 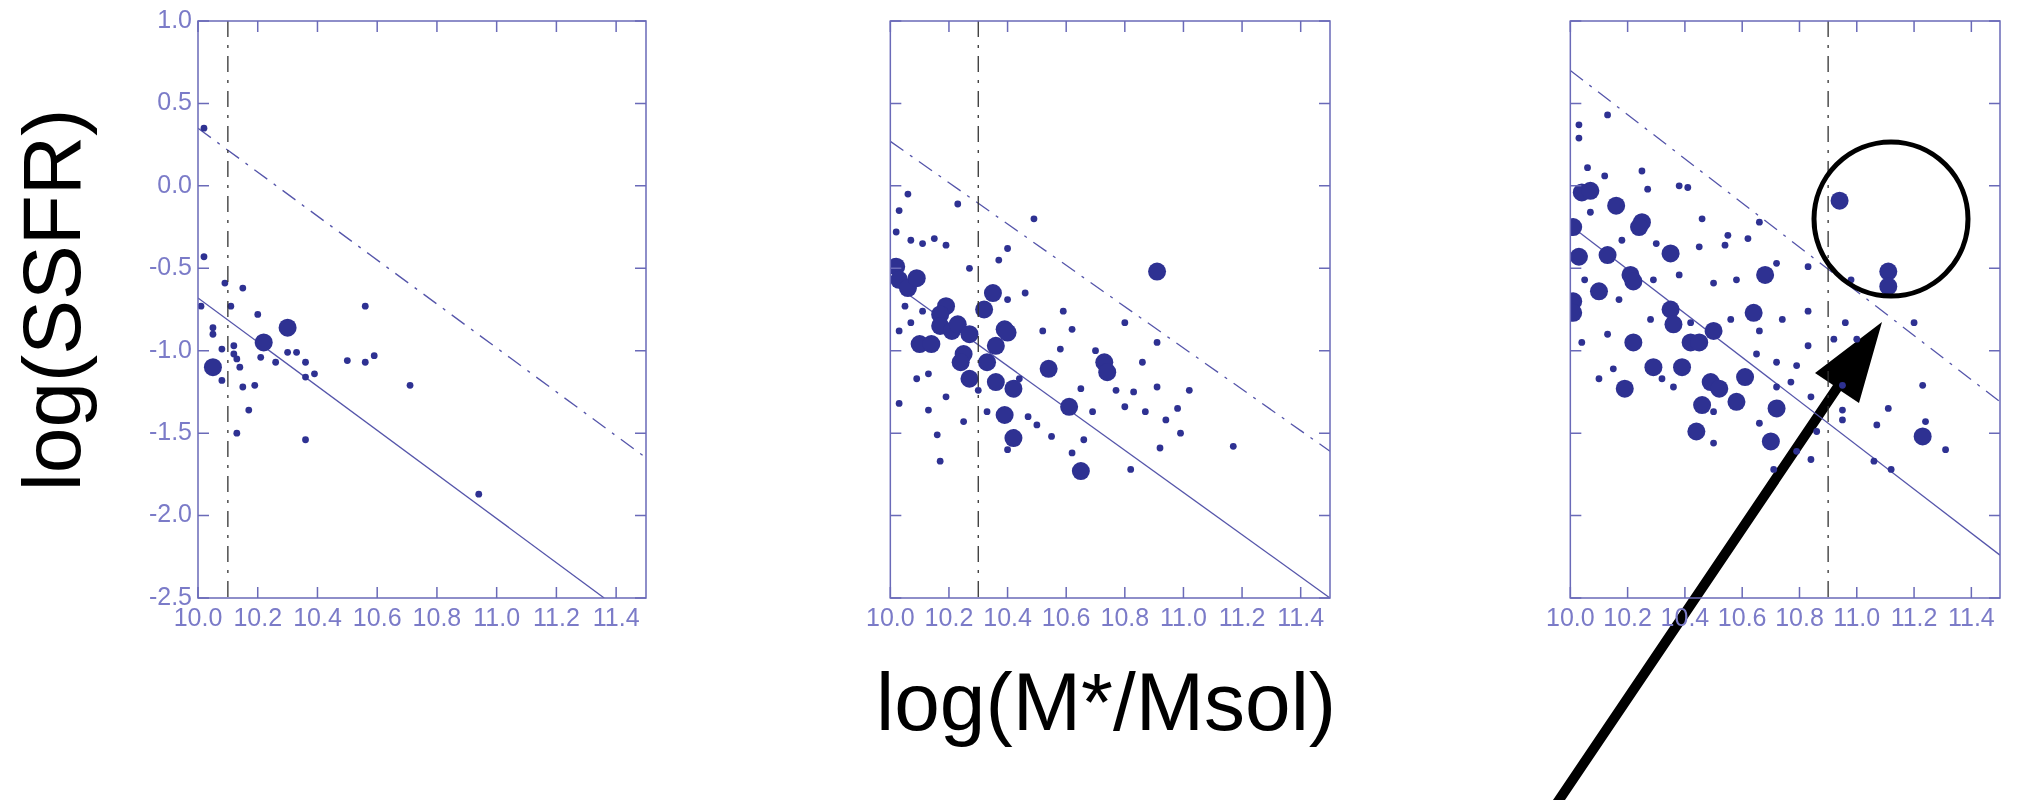 I want to click on y-tick-label: -2.0, so click(x=170, y=513).